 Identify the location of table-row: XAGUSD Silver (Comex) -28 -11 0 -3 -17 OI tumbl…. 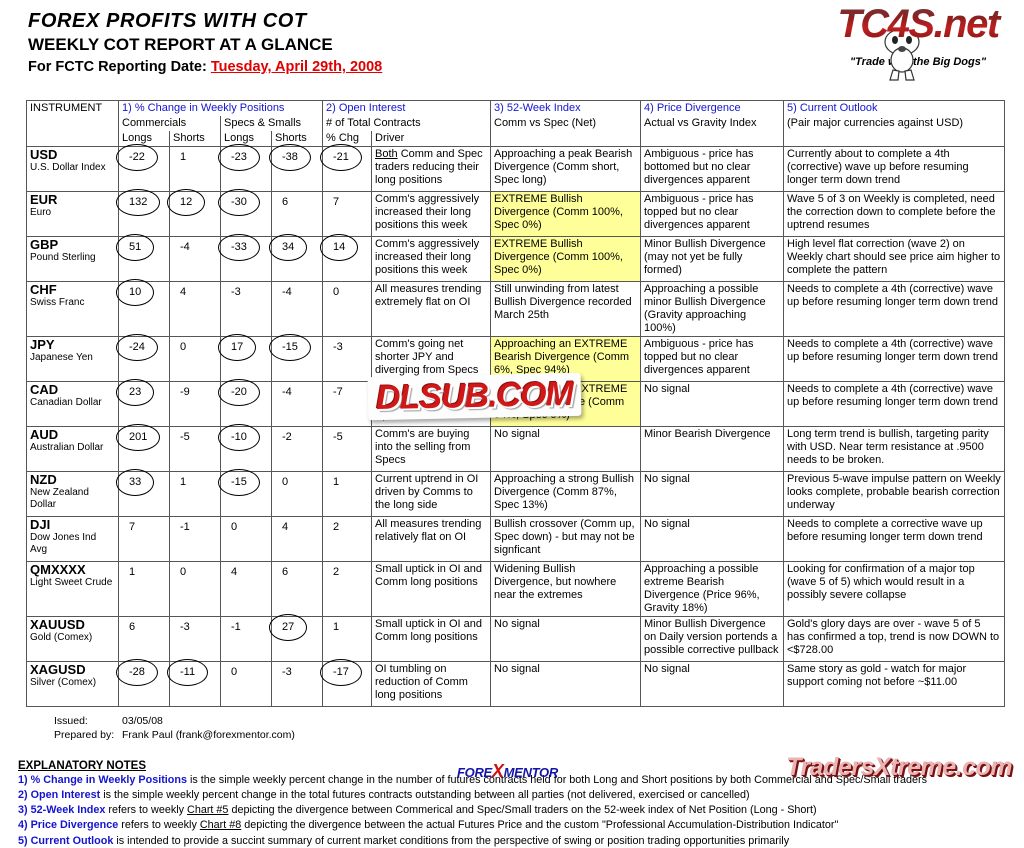
(515, 682).